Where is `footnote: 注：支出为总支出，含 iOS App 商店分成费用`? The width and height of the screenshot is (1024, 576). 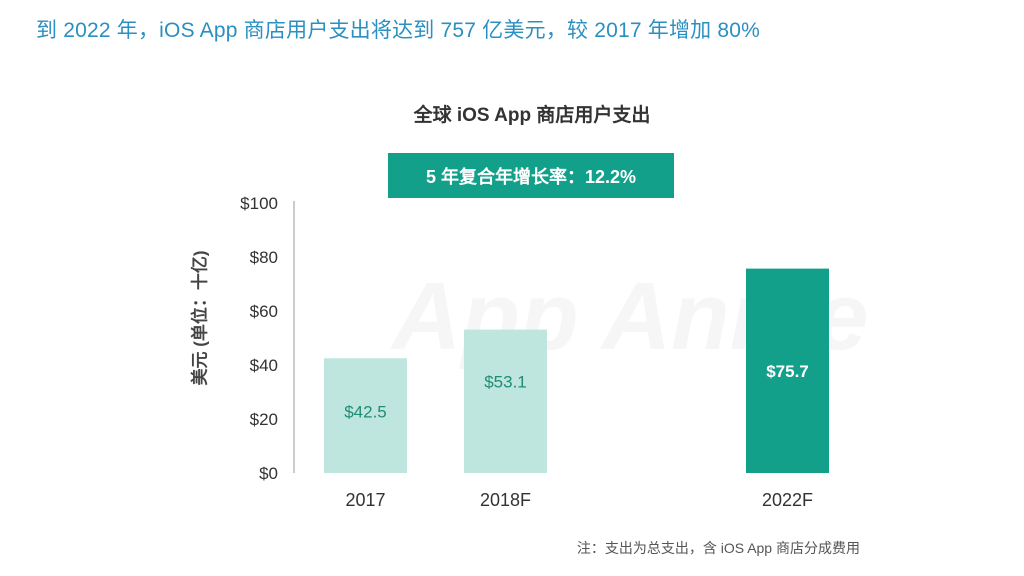
footnote: 注：支出为总支出，含 iOS App 商店分成费用 is located at coordinates (718, 548).